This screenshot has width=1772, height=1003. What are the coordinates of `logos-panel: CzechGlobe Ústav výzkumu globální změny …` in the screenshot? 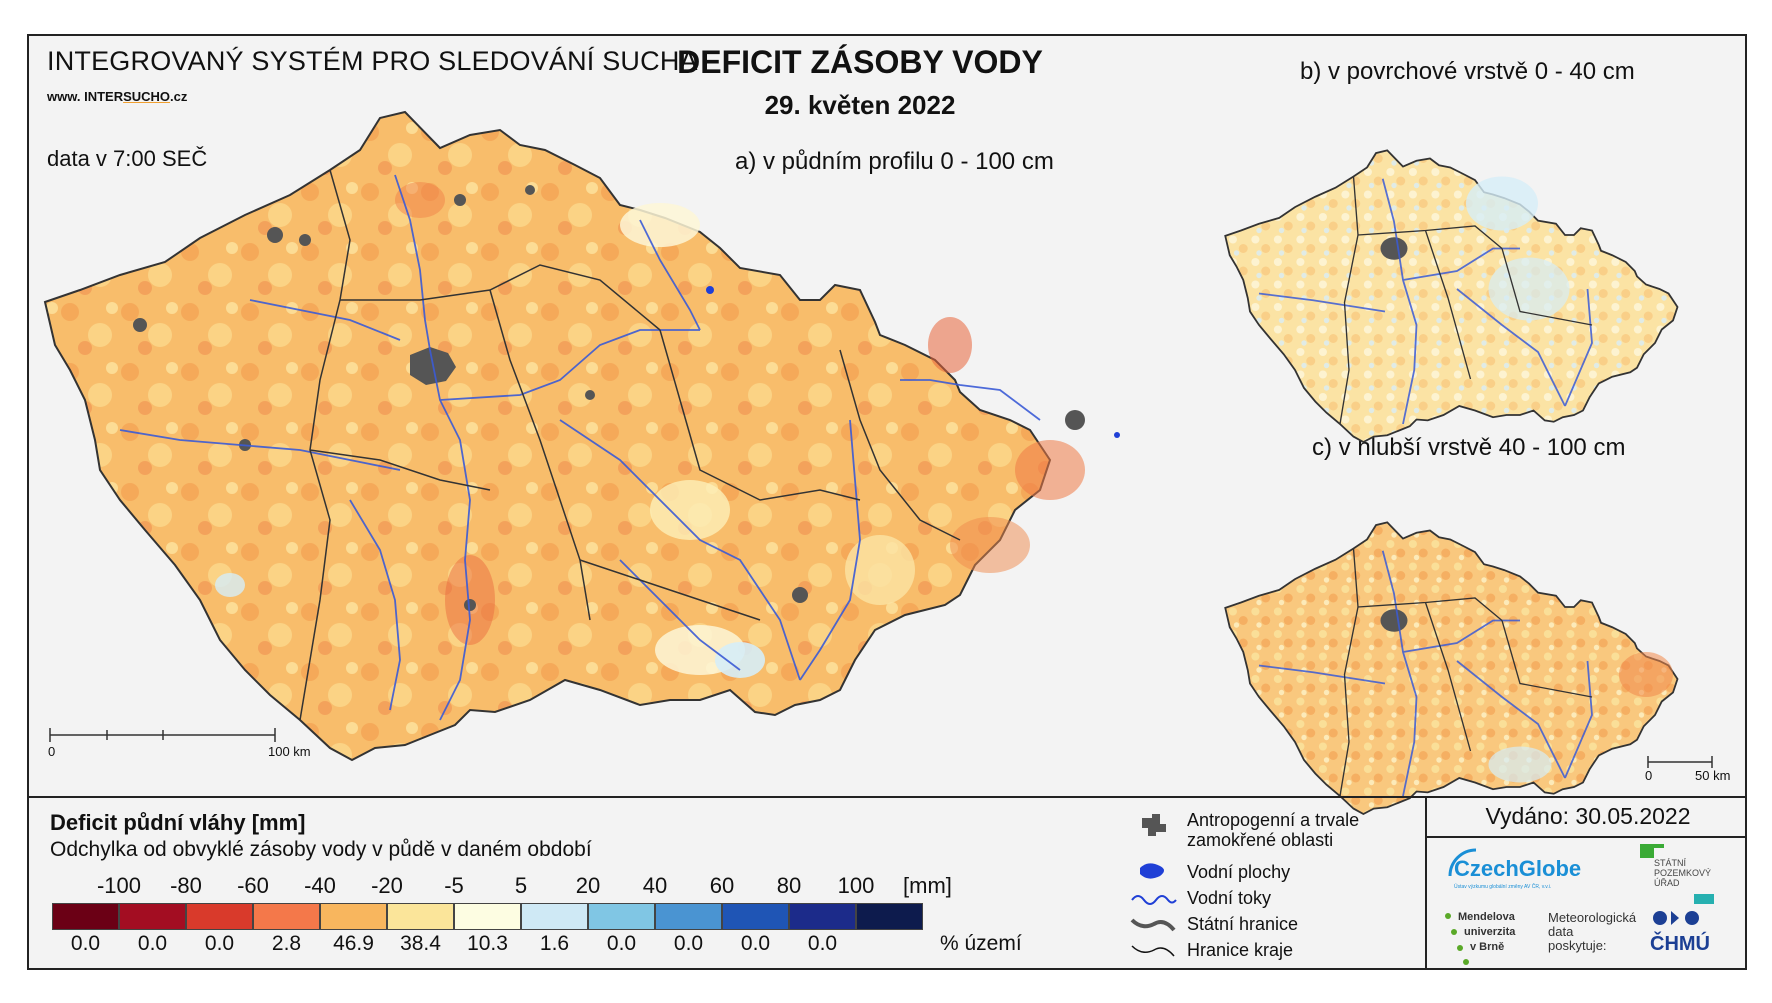 It's located at (1579, 904).